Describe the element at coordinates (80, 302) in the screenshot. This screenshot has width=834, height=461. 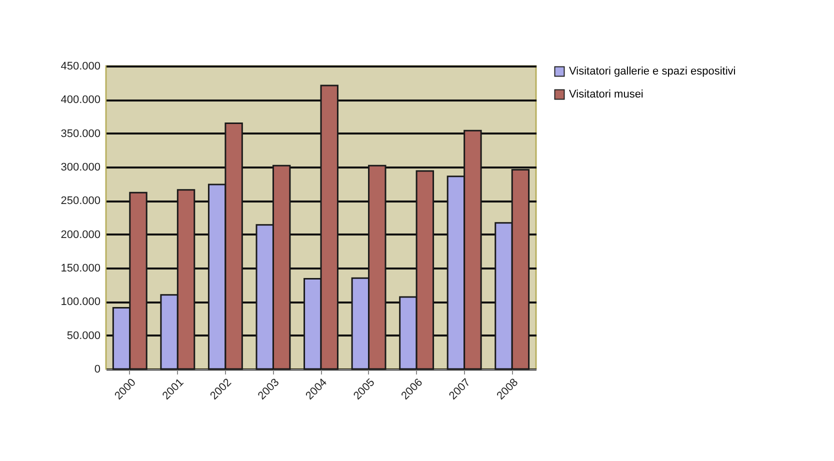
I see `y-tick-label: 100.000` at that location.